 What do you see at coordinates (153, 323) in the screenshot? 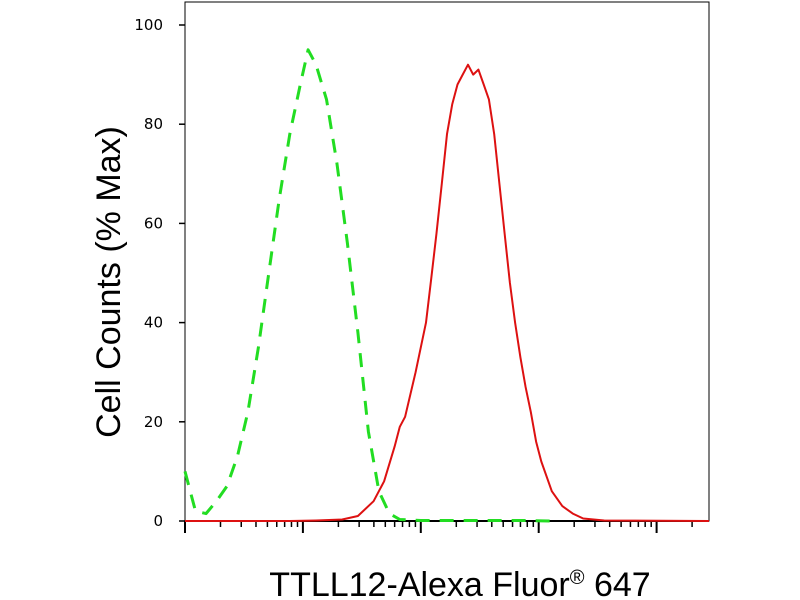
I see `y-tick-label: 40` at bounding box center [153, 323].